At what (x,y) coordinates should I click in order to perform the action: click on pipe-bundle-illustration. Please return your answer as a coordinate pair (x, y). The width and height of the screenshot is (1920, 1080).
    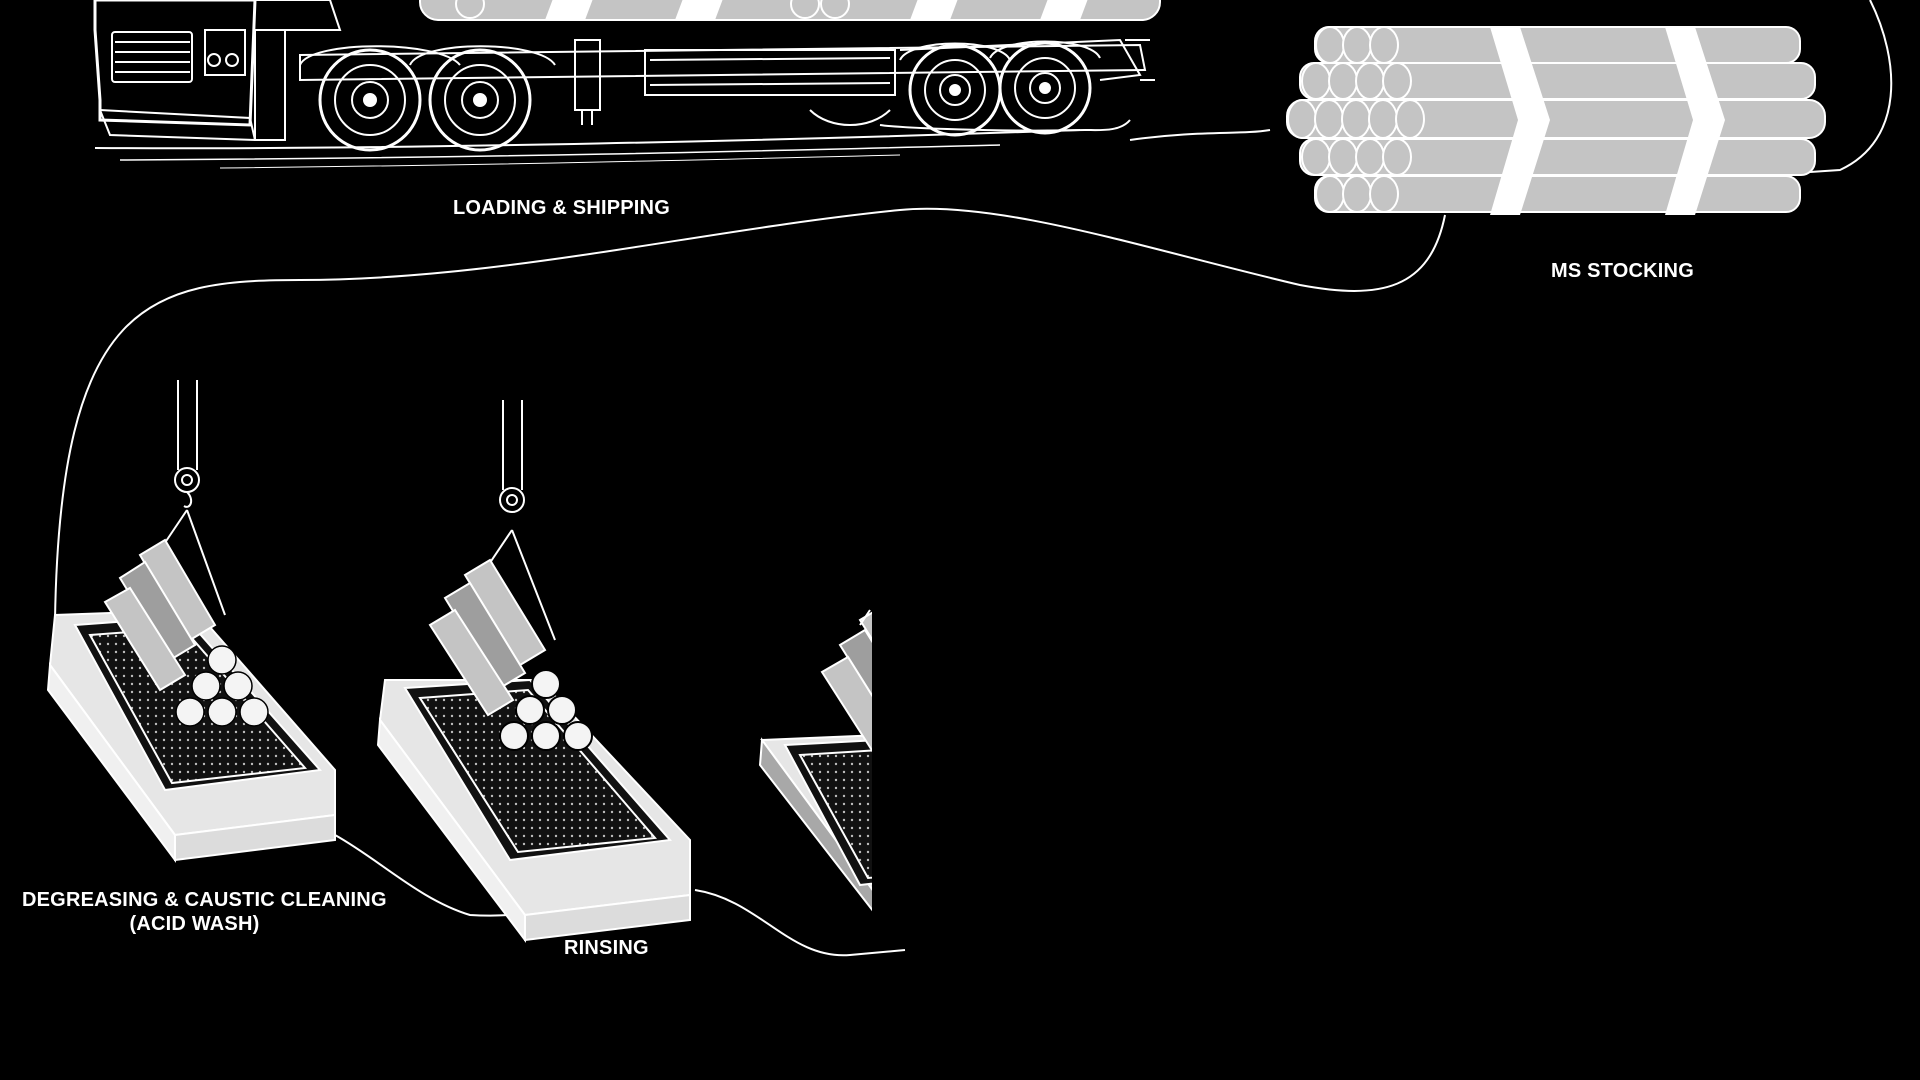
    Looking at the image, I should click on (1556, 121).